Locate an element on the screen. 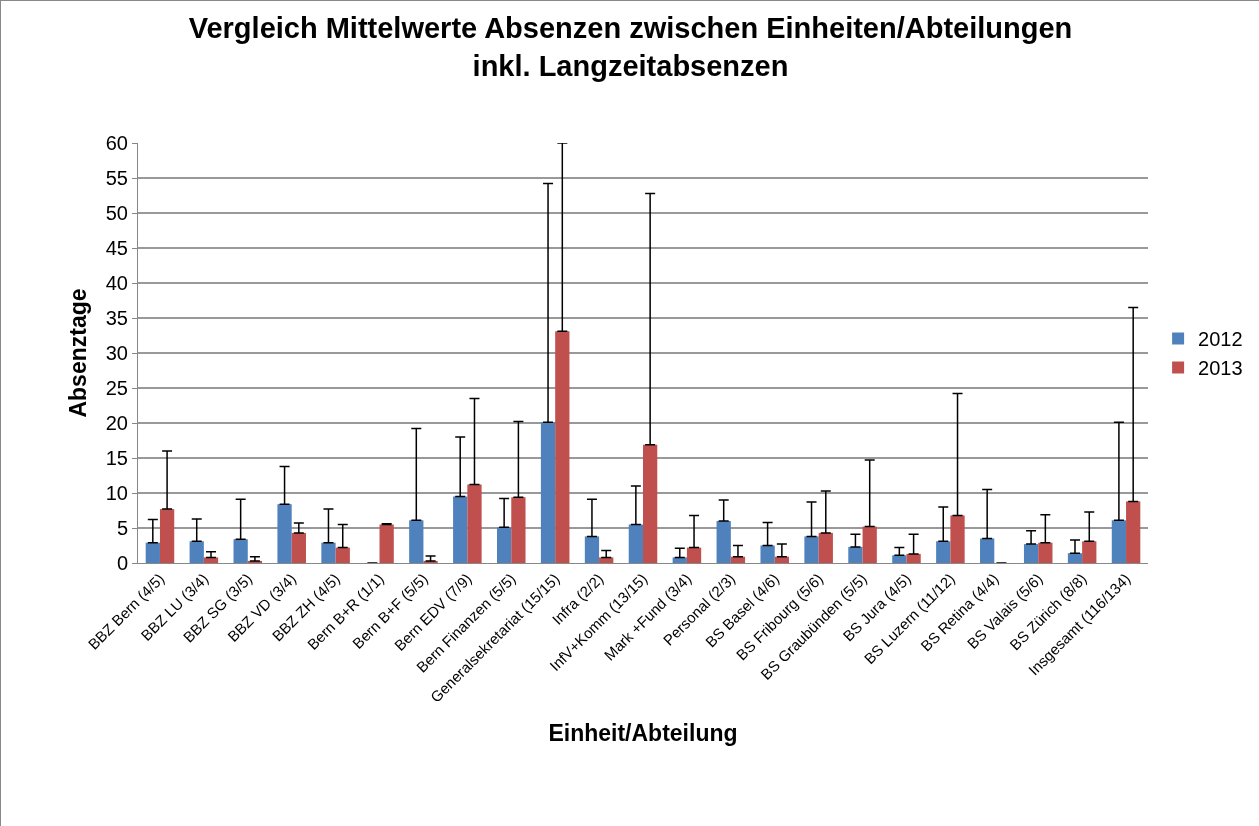  y-tick-label: 25 is located at coordinates (116, 388).